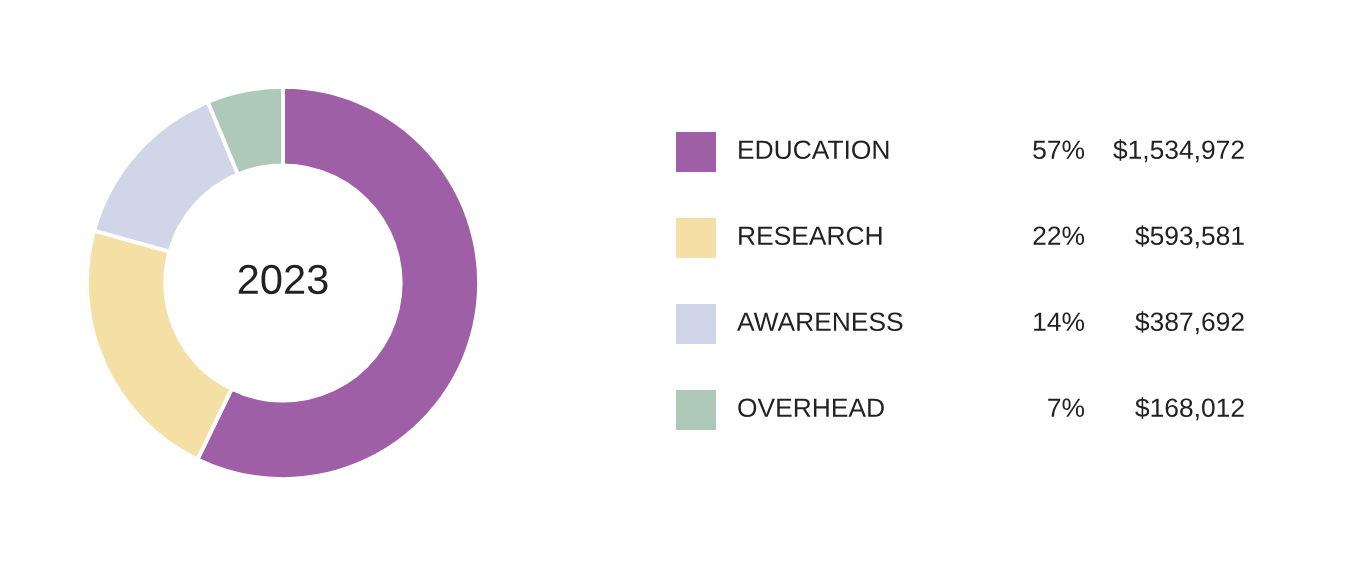 This screenshot has height=566, width=1352. I want to click on data-label: $1,534,972, so click(1178, 151).